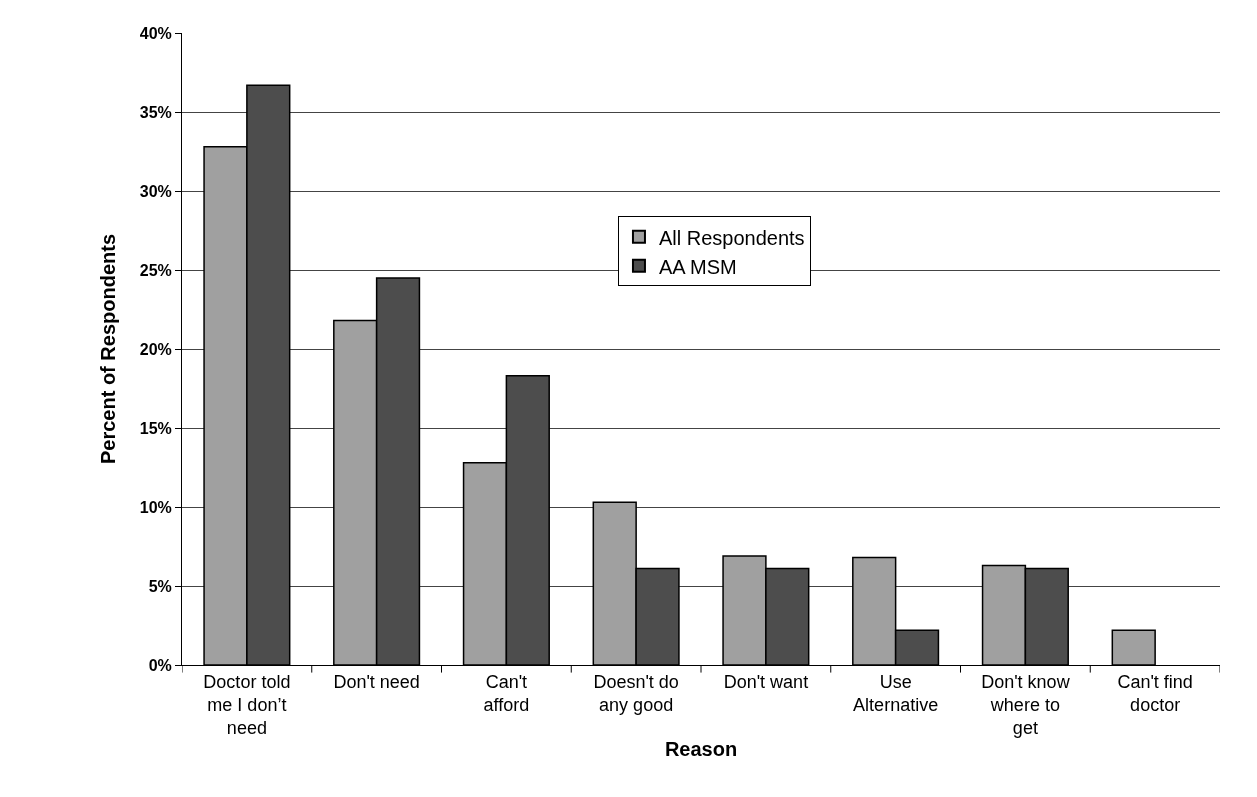 This screenshot has width=1257, height=797. I want to click on x-tick-label: Can't find doctor, so click(1155, 693).